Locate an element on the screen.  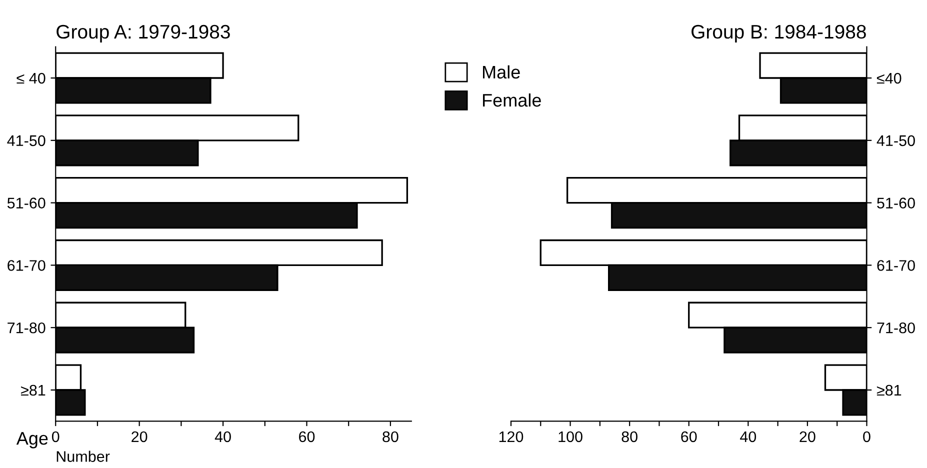
x-axis-title: Number is located at coordinates (83, 456).